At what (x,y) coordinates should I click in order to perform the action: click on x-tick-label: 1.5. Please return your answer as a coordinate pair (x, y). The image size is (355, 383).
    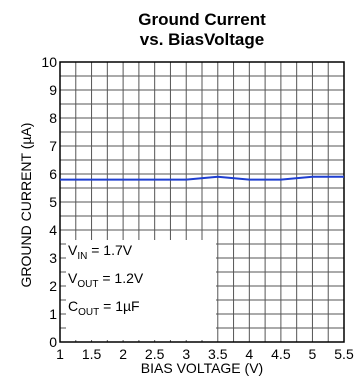
    Looking at the image, I should click on (92, 354).